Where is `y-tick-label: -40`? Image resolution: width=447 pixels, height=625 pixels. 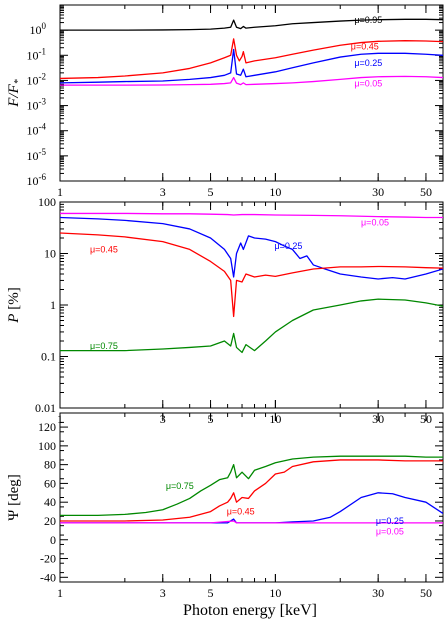
y-tick-label: -40 is located at coordinates (48, 577).